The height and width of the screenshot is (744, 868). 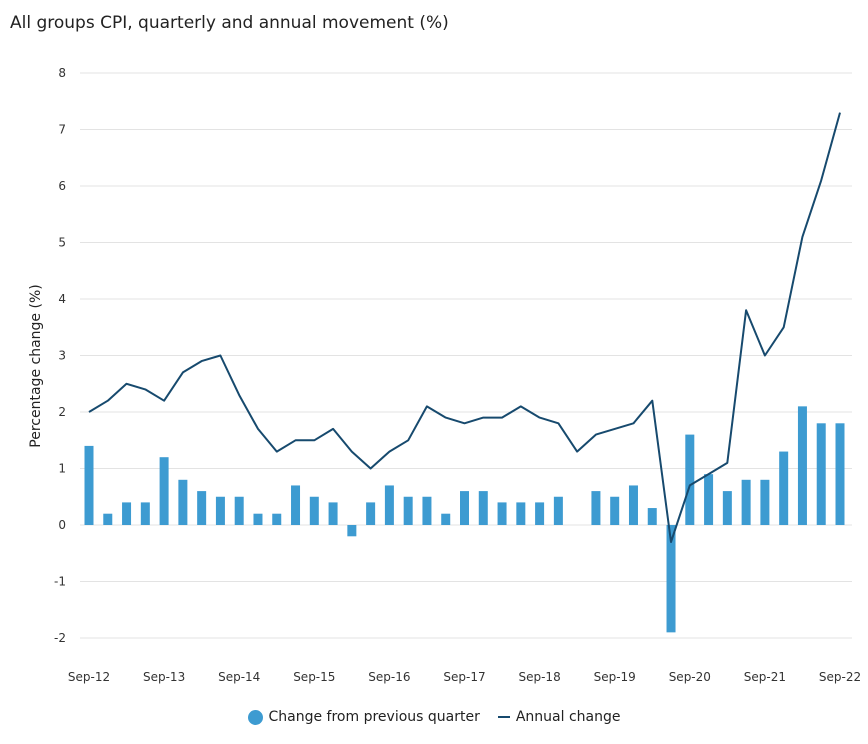 What do you see at coordinates (503, 717) in the screenshot?
I see `line-series-swatch-icon` at bounding box center [503, 717].